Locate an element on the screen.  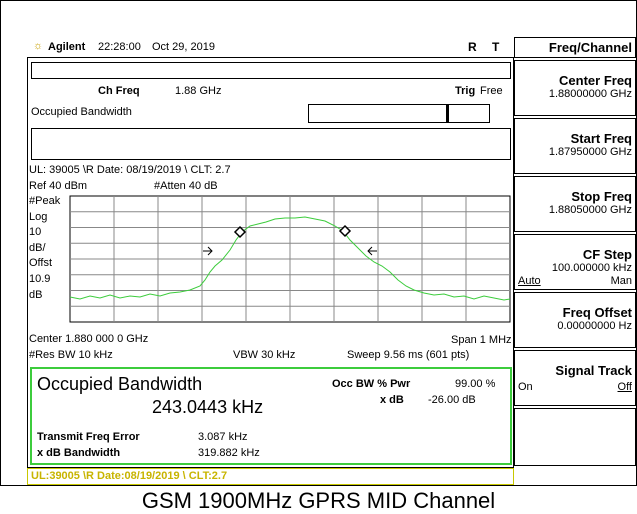
results-title: Occupied Bandwidth is located at coordinates (120, 384).